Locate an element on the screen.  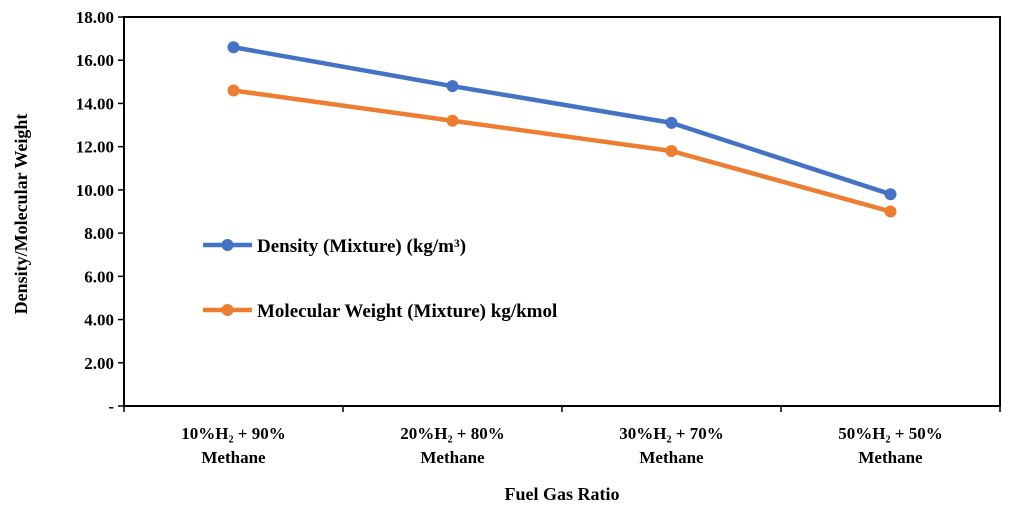
x-tick-label: 50%H₂ + 50% Methane is located at coordinates (890, 445).